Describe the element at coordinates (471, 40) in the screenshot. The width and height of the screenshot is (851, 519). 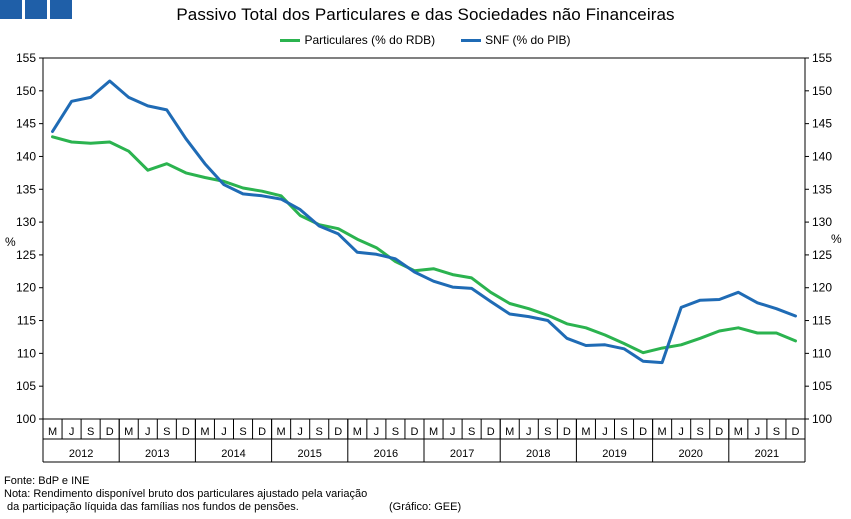
I see `legend-swatch-snf` at that location.